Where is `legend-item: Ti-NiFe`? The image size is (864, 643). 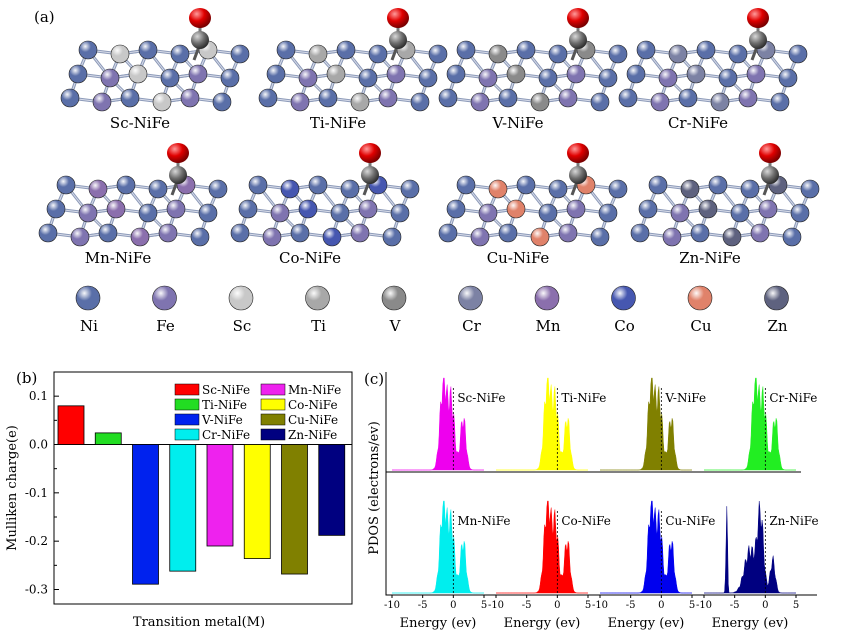 legend-item: Ti-NiFe is located at coordinates (210, 405).